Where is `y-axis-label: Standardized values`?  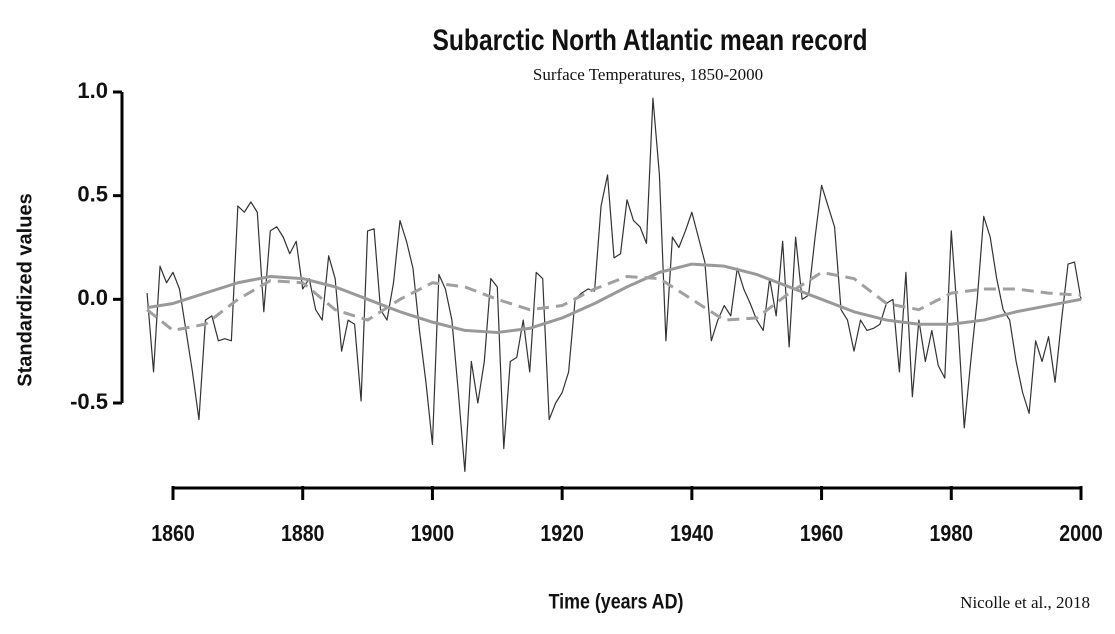
y-axis-label: Standardized values is located at coordinates (25, 289).